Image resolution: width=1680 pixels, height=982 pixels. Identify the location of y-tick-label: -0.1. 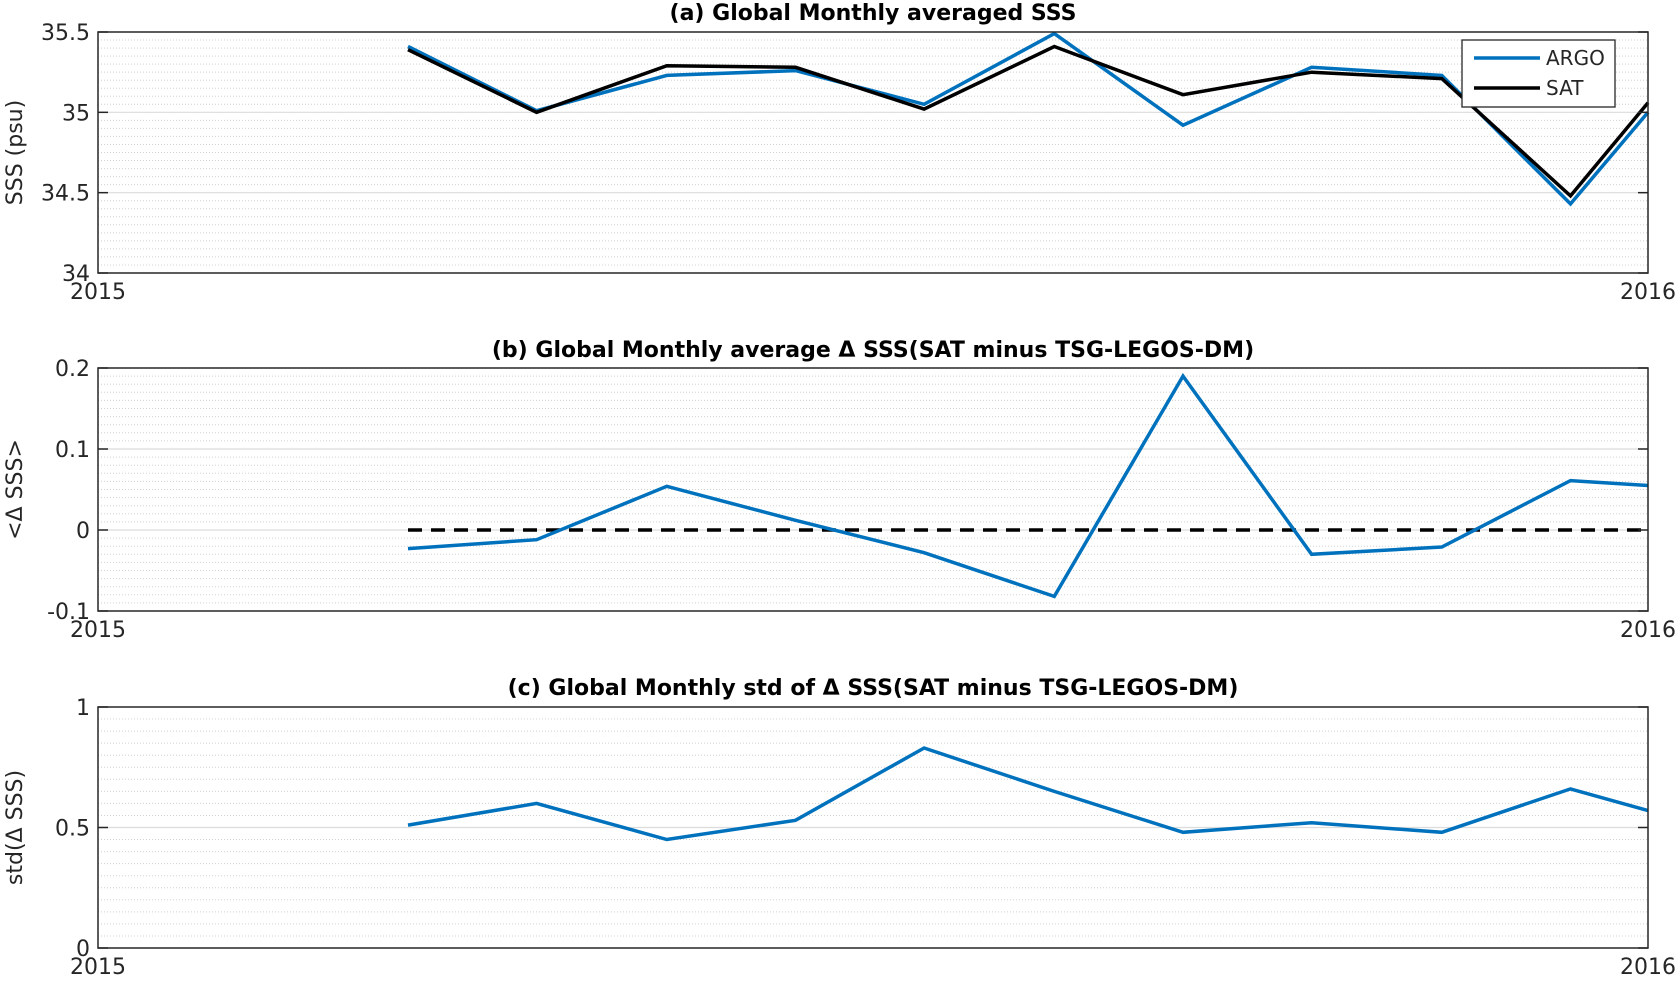
(68, 612).